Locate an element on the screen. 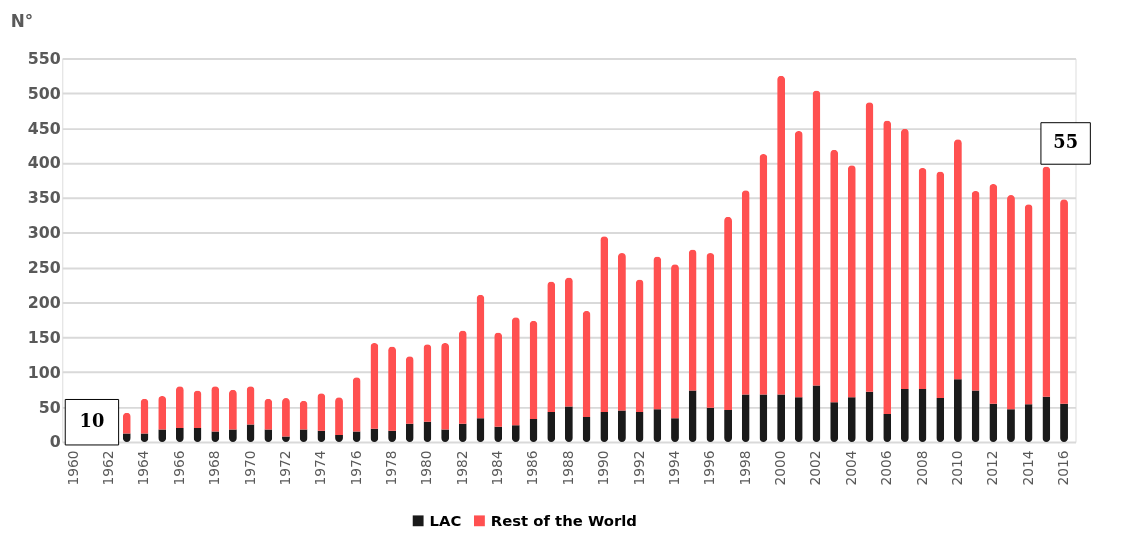 This screenshot has height=548, width=1121. x-tick-label: 1988 is located at coordinates (567, 468).